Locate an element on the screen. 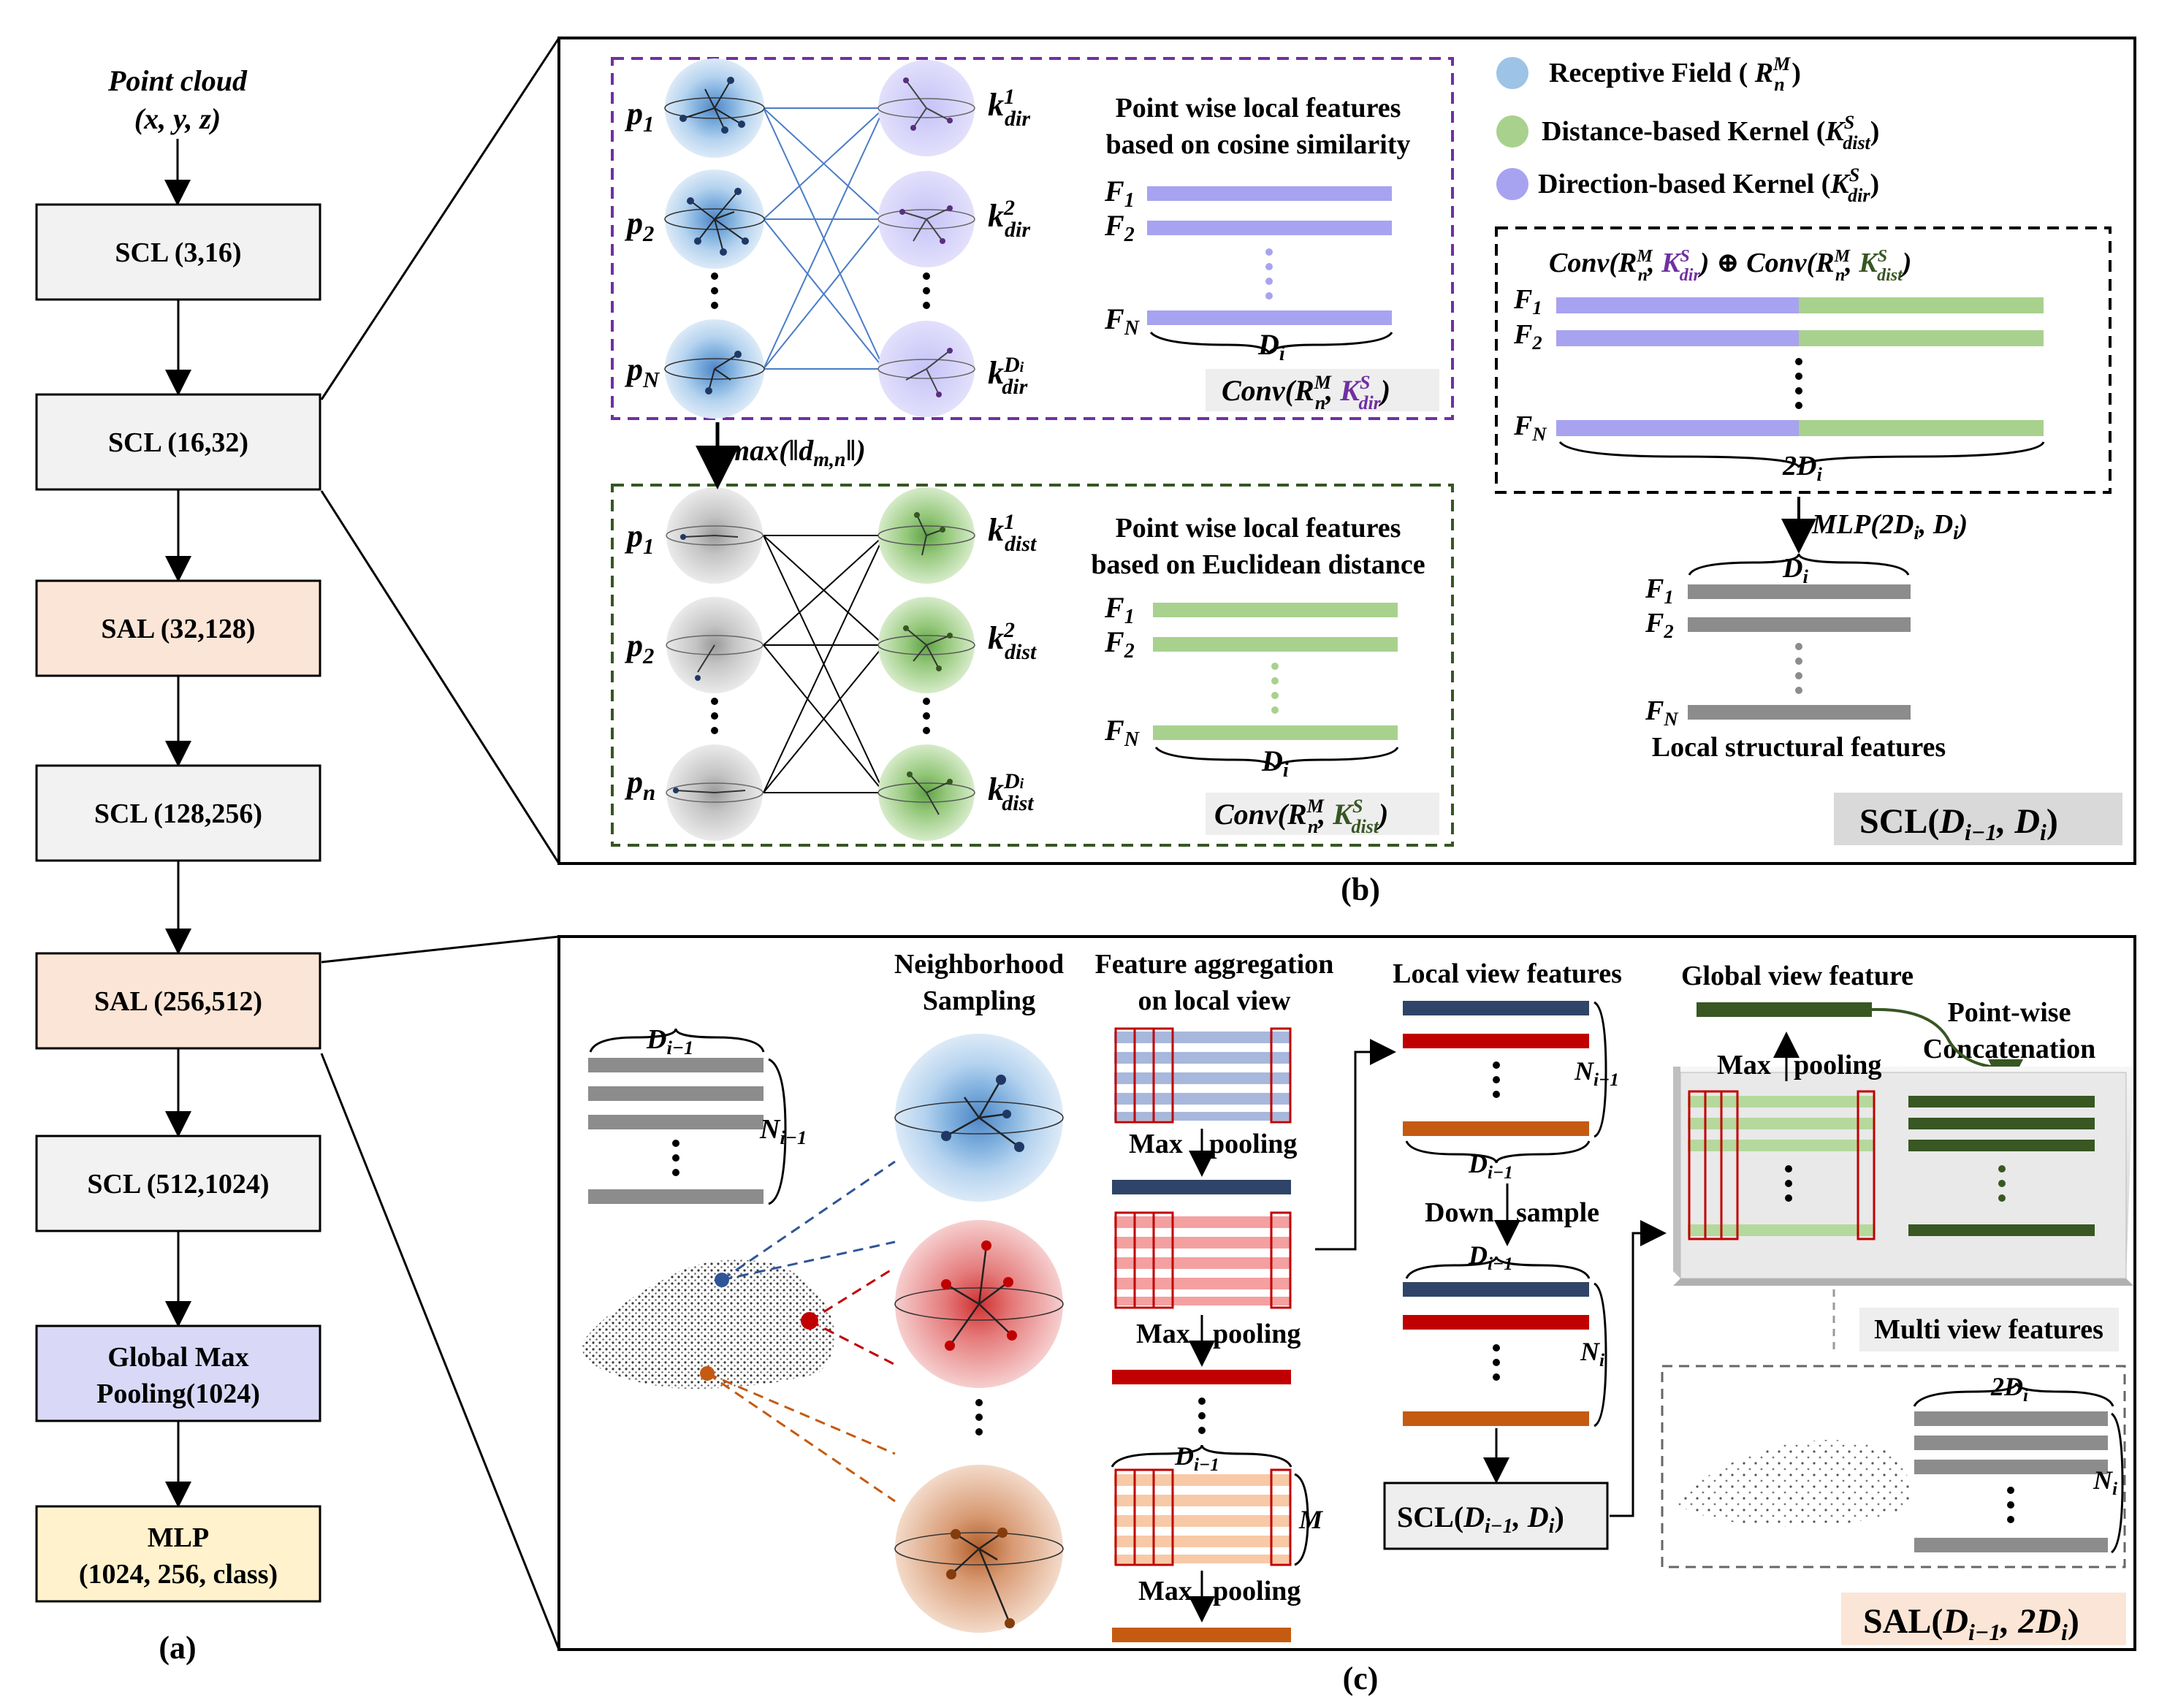 This screenshot has height=1708, width=2178. orange-aggregation-stack is located at coordinates (1203, 1517).